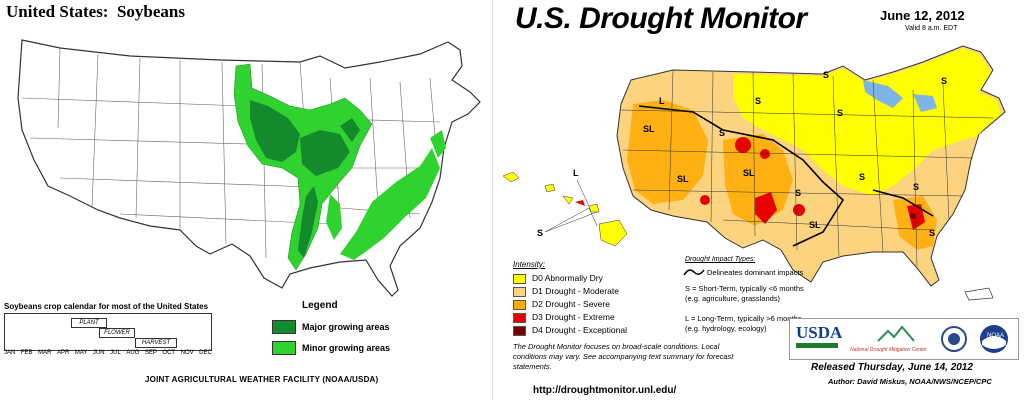  What do you see at coordinates (744, 288) in the screenshot?
I see `impact-s-text: S = Short-Term, typically <6 months` at bounding box center [744, 288].